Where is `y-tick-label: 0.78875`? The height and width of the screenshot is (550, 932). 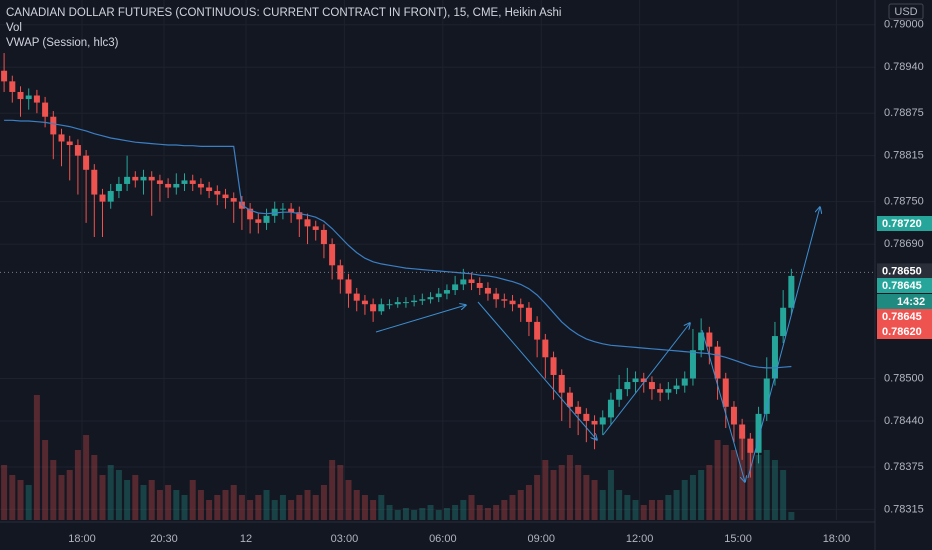 y-tick-label: 0.78875 is located at coordinates (904, 113).